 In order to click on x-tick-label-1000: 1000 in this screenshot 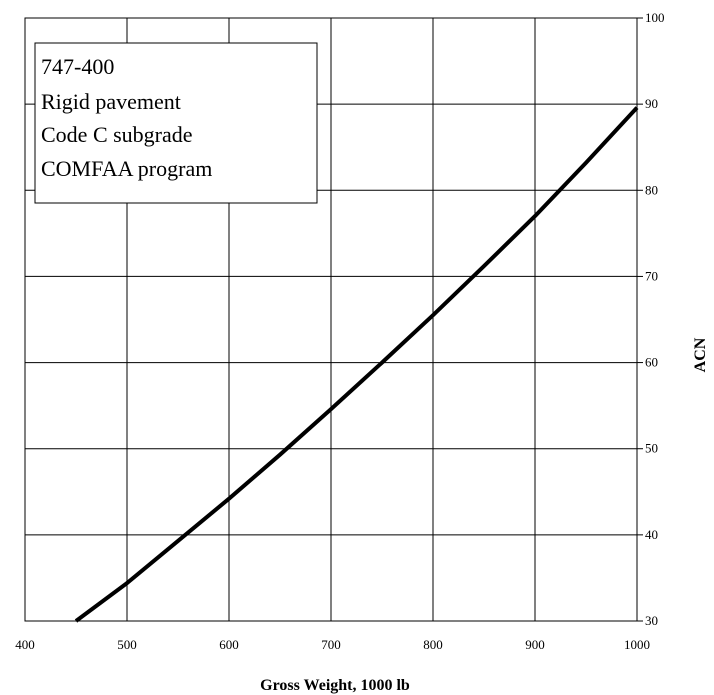, I will do `click(637, 644)`.